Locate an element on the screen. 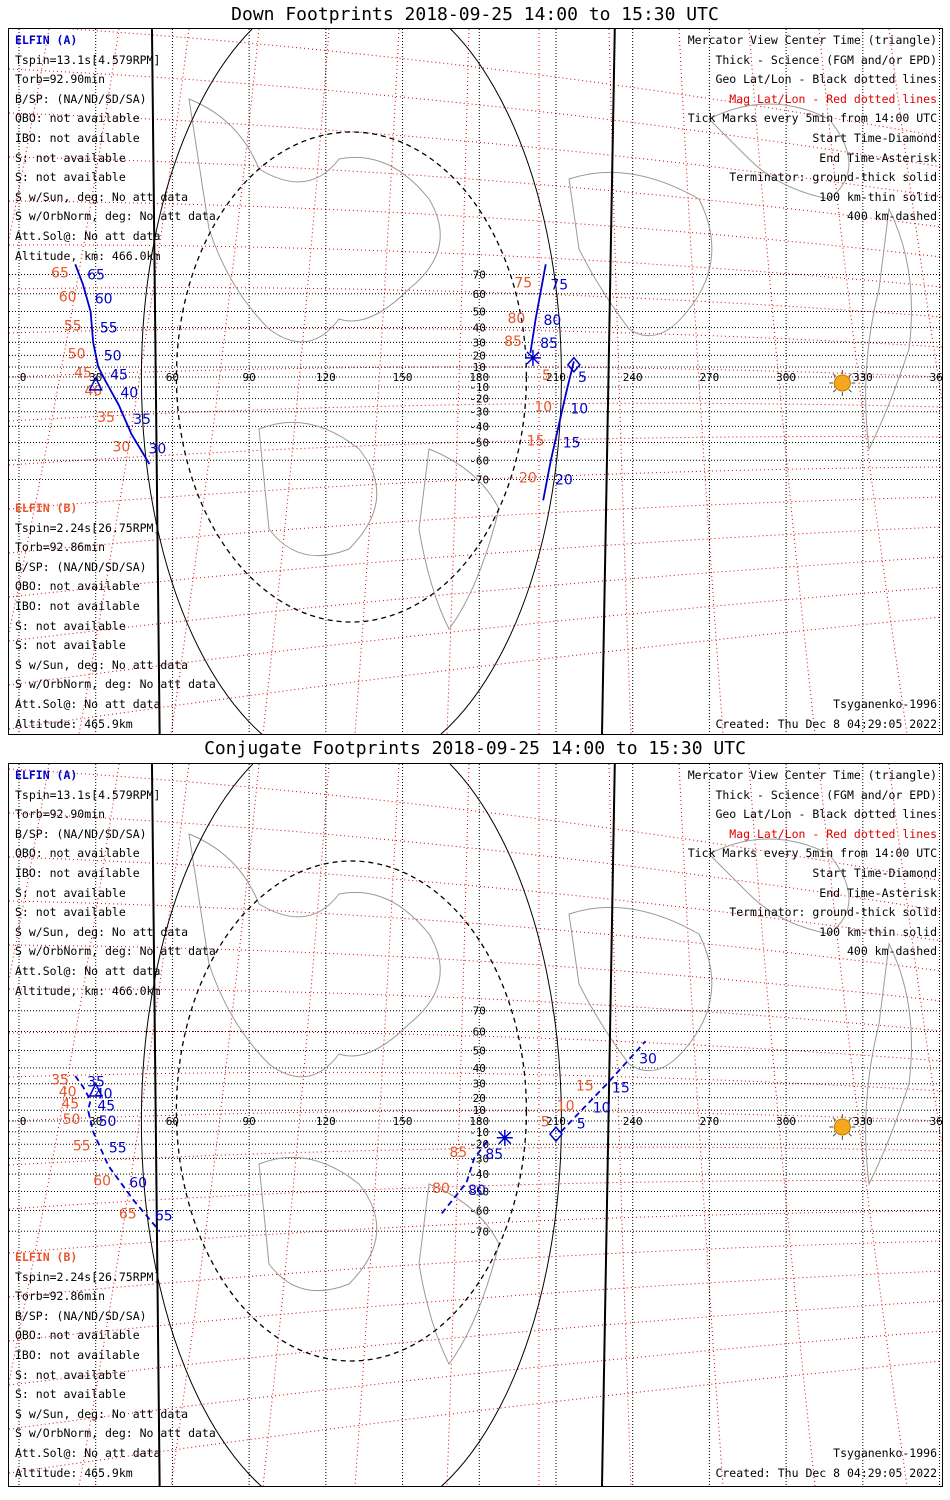 The height and width of the screenshot is (1500, 950). legend-line: Terminator: ground-thick solid is located at coordinates (833, 912).